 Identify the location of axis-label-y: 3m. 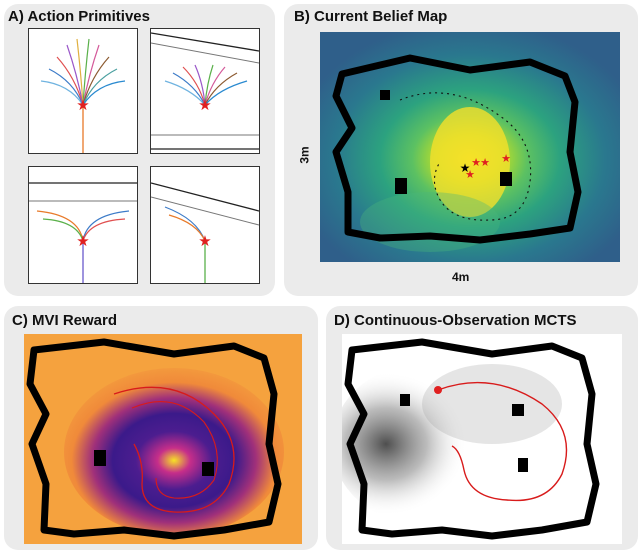
(304, 155).